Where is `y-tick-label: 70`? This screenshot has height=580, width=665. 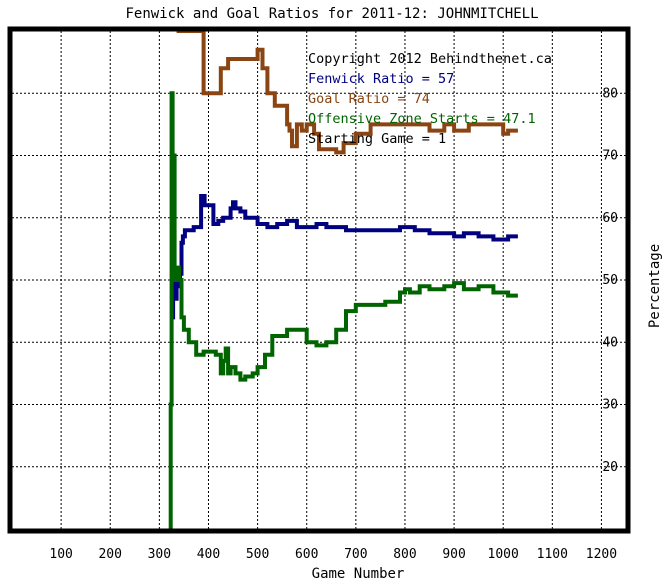
y-tick-label: 70 is located at coordinates (610, 156).